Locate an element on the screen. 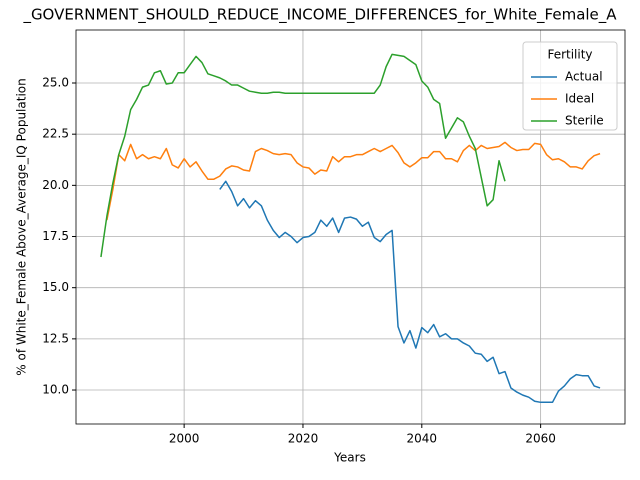  y-tick-label: 22.5 is located at coordinates (55, 134).